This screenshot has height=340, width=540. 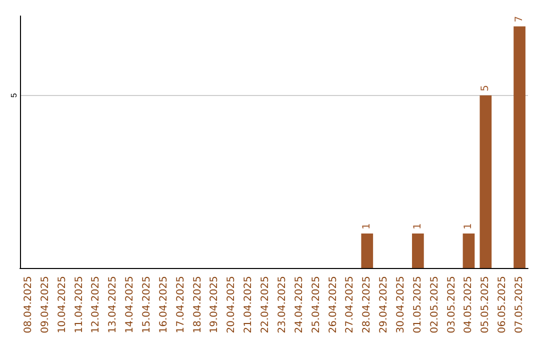 What do you see at coordinates (45, 305) in the screenshot?
I see `x-tick-label: 09.04.2025` at bounding box center [45, 305].